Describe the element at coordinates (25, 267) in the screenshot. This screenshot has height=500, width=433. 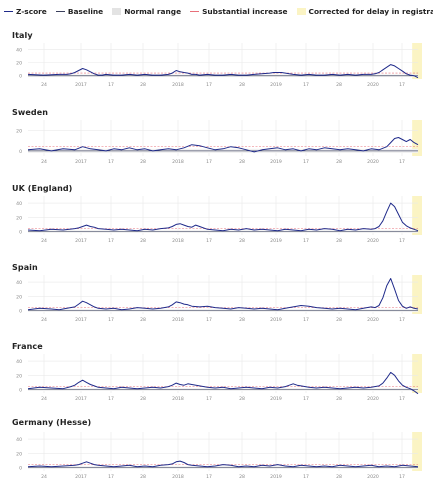
I see `chart-title: Spain` at that location.